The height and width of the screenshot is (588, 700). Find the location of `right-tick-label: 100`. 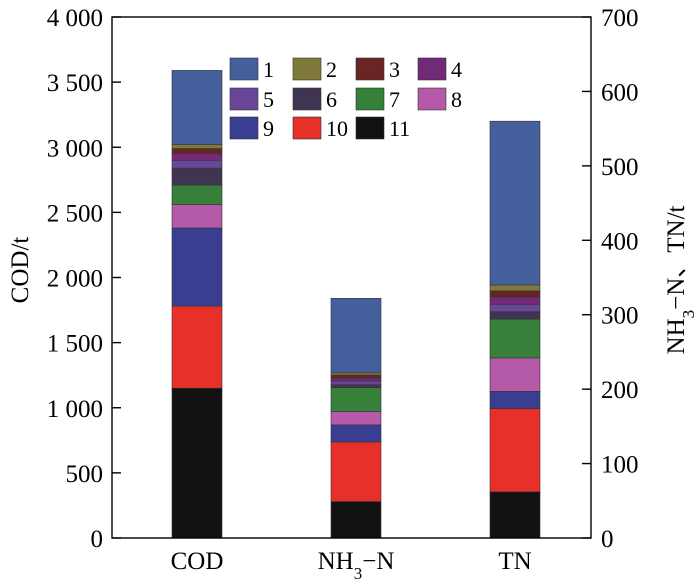

right-tick-label: 100 is located at coordinates (620, 465).